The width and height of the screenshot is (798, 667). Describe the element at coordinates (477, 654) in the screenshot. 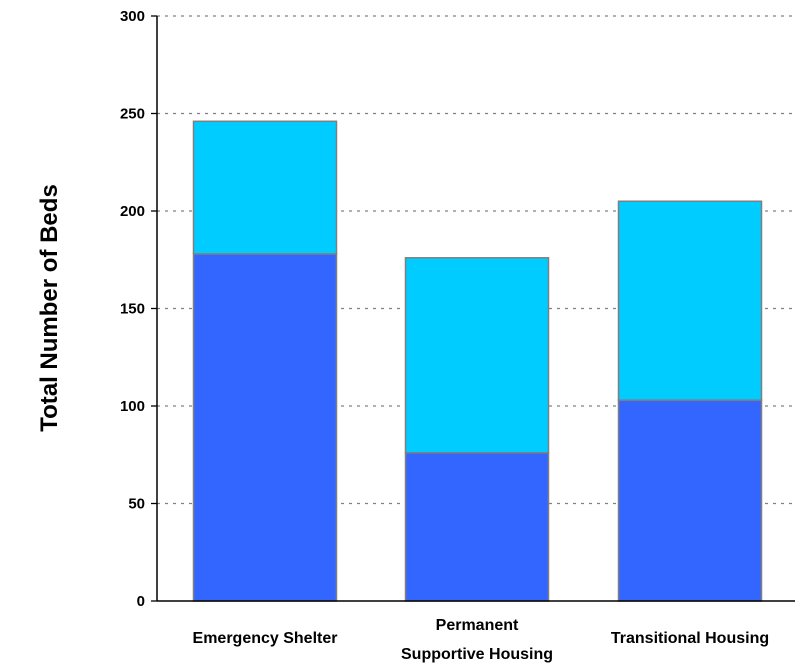

I see `category-label: Supportive Housing` at that location.